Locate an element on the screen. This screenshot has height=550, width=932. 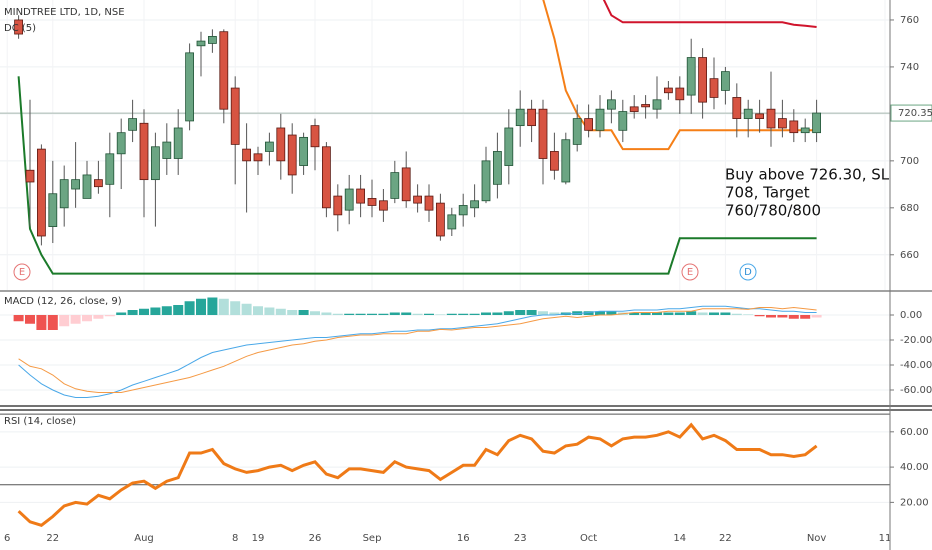
chart-title: MINDTREE LTD, 1D, NSE is located at coordinates (64, 12).